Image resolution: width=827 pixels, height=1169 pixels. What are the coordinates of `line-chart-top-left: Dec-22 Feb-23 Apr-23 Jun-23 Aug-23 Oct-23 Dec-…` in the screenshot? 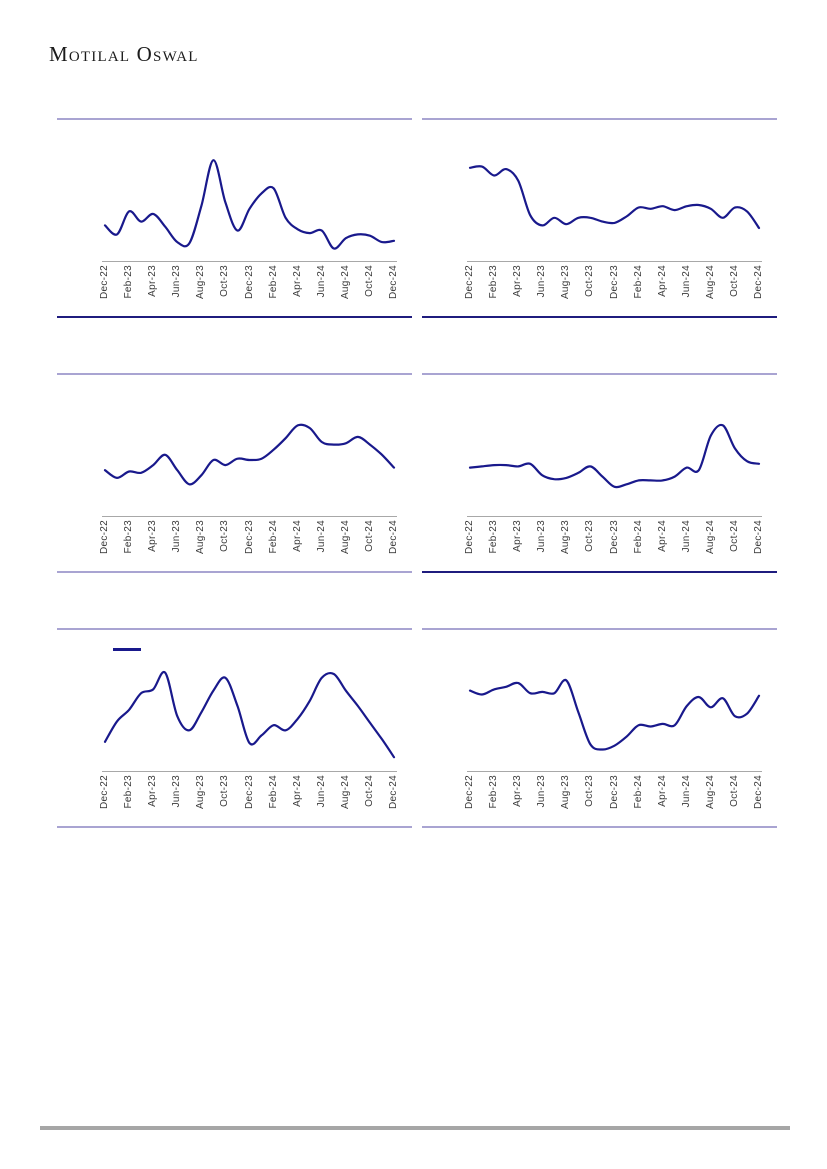 It's located at (234, 218).